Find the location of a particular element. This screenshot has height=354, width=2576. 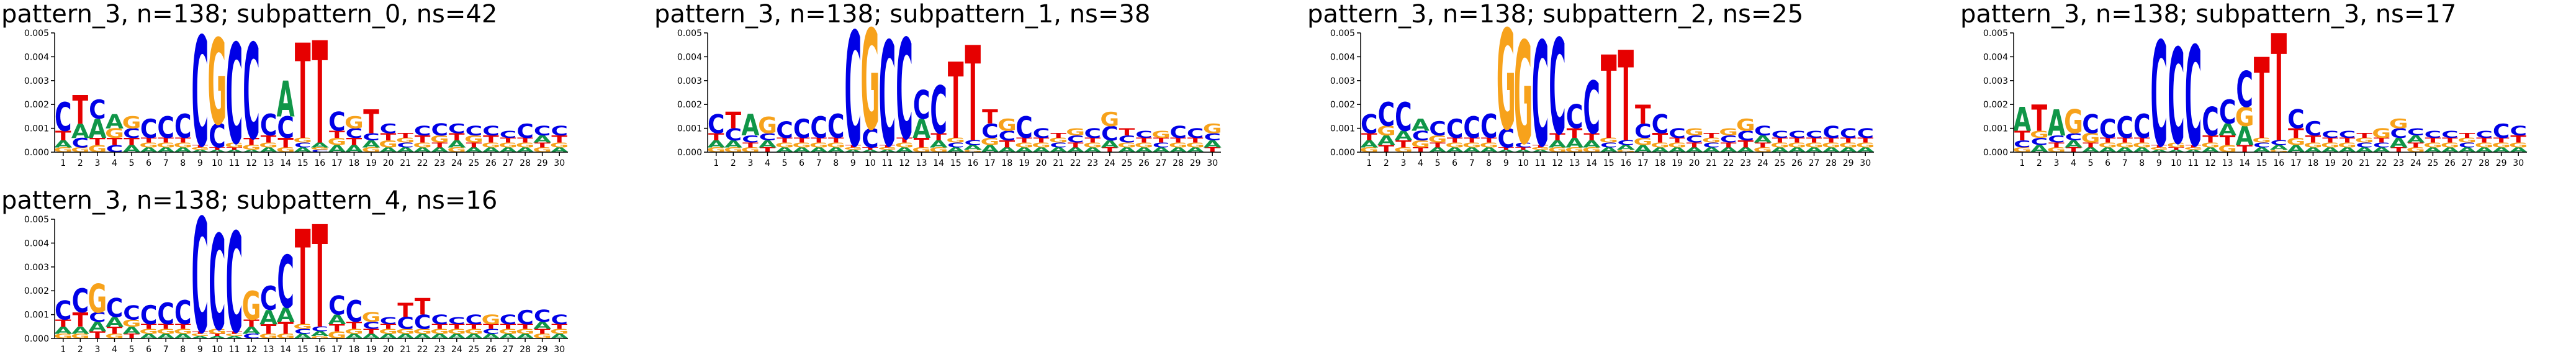

x-tick-label: 28 is located at coordinates (1831, 163).